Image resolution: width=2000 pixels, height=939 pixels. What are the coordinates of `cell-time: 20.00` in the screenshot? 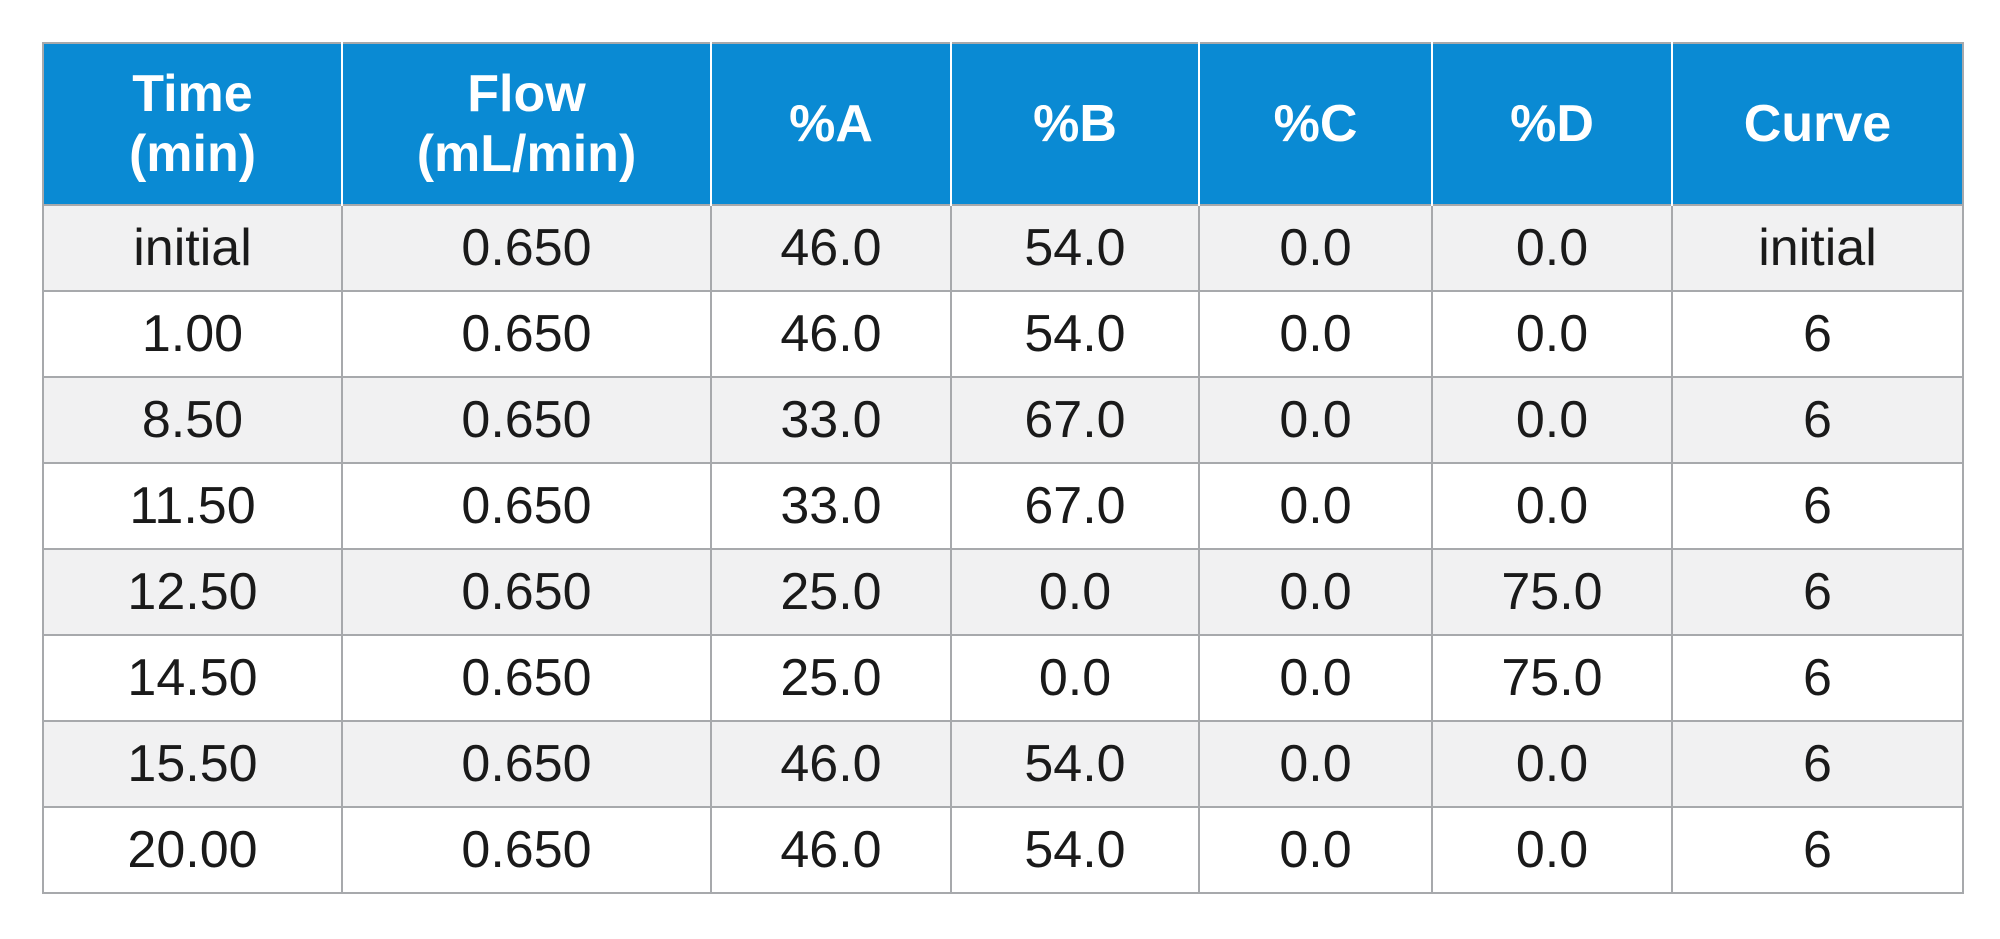 It's located at (192, 850).